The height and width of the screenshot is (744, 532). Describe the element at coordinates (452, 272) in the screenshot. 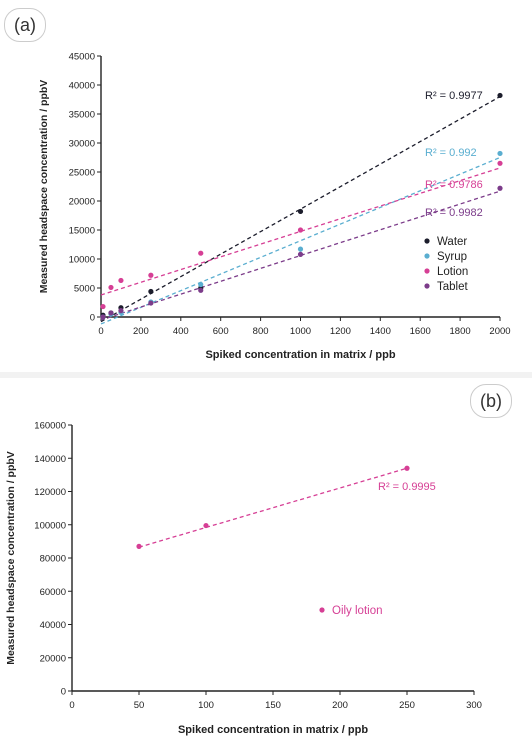

I see `legend-label-lotion: Lotion` at that location.